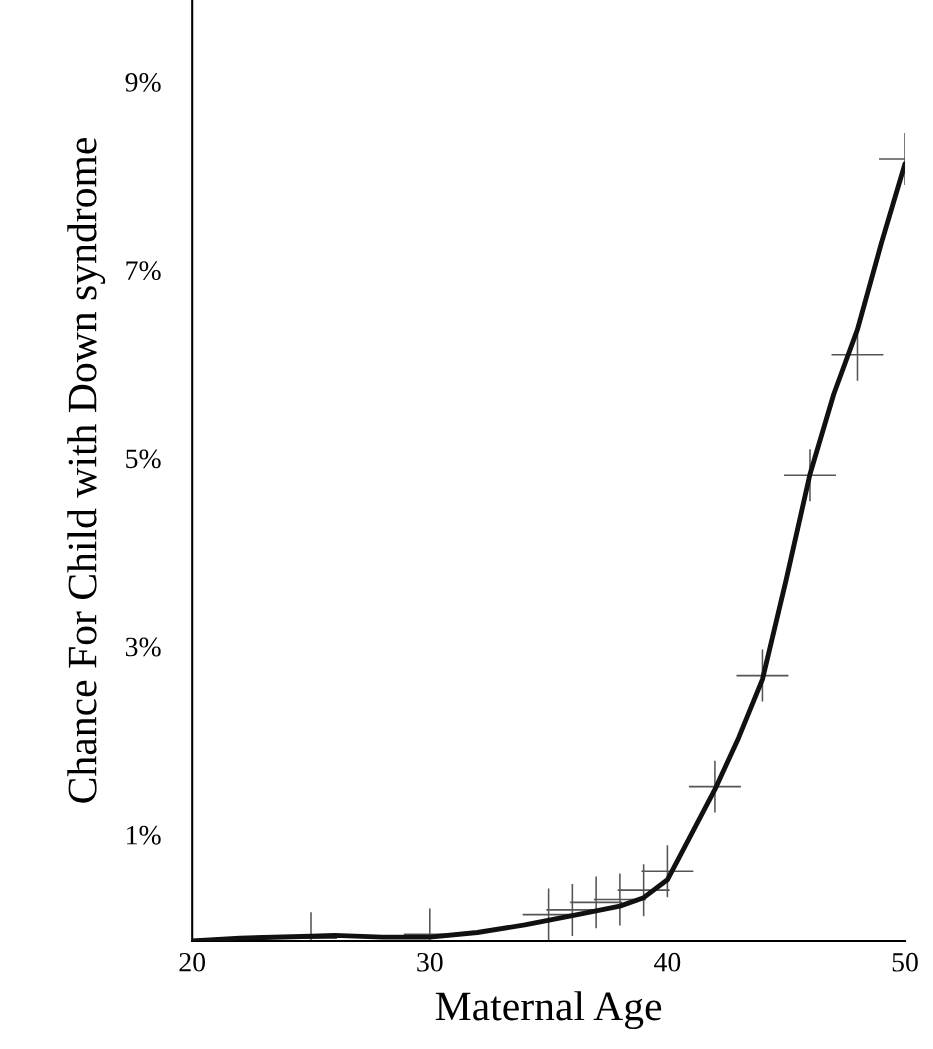 Image resolution: width=933 pixels, height=1049 pixels. I want to click on y-axis-title: Chance For Child with Down syndrome, so click(86, 470).